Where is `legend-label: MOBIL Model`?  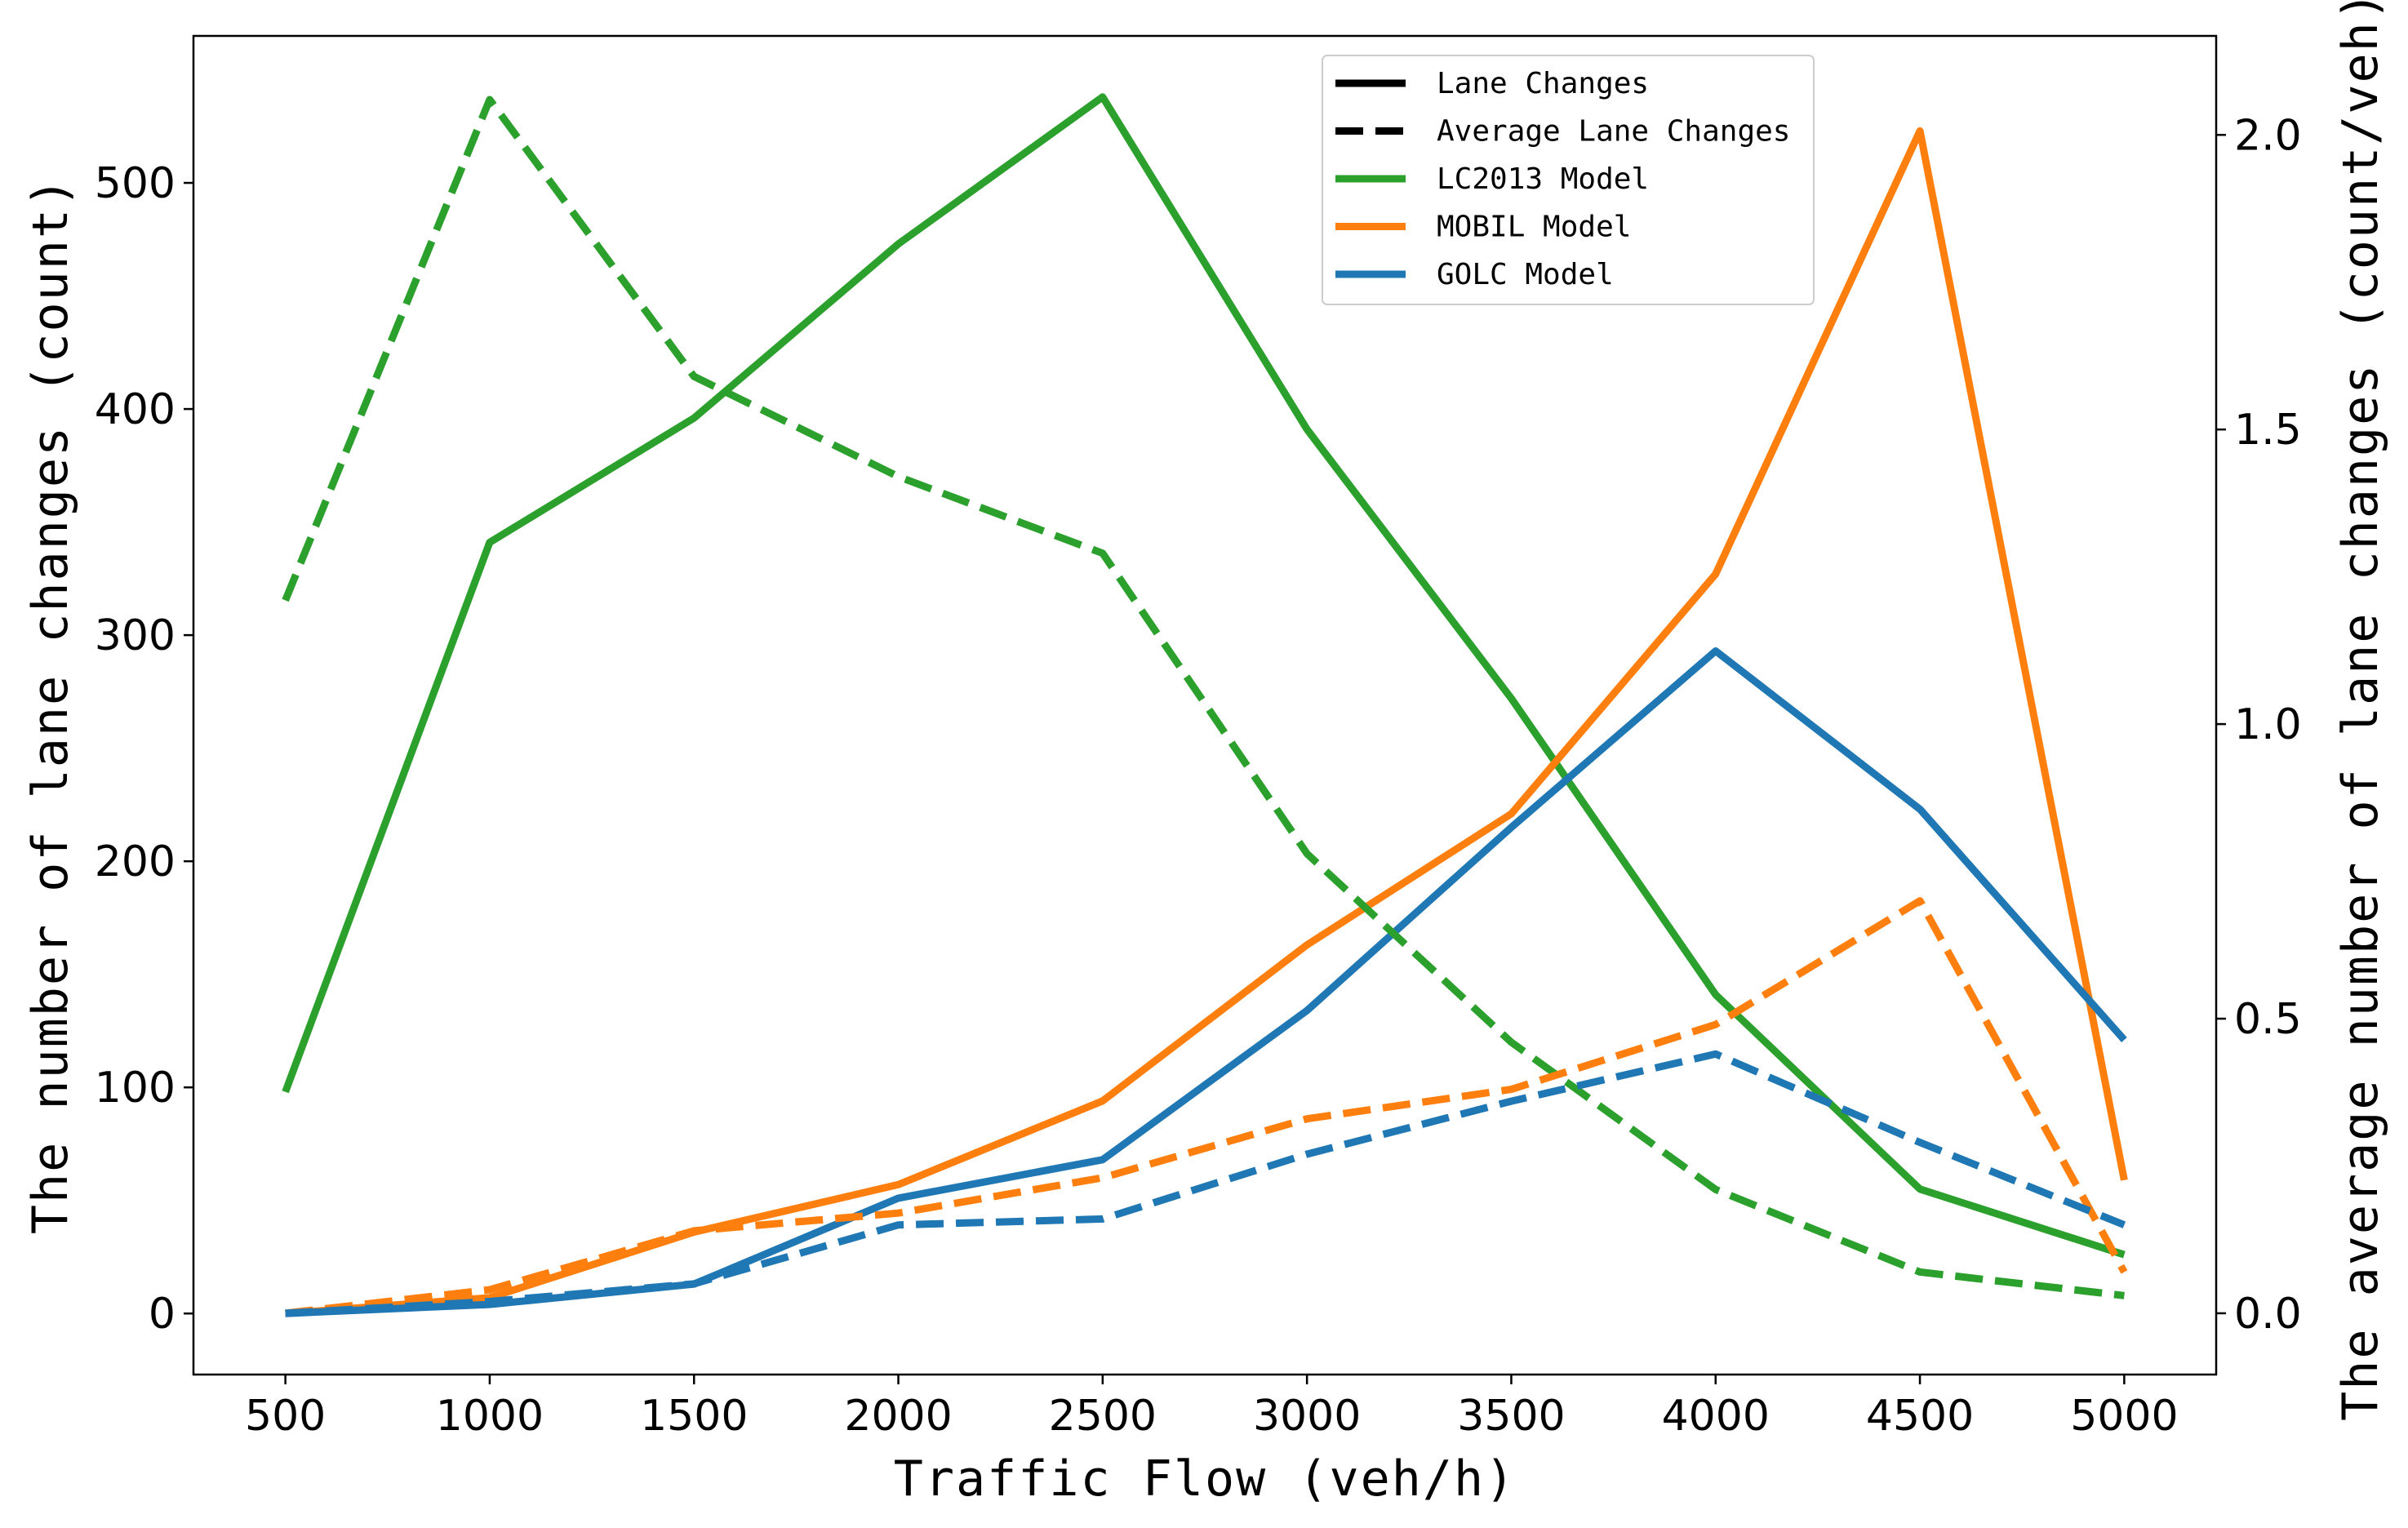
legend-label: MOBIL Model is located at coordinates (1534, 228).